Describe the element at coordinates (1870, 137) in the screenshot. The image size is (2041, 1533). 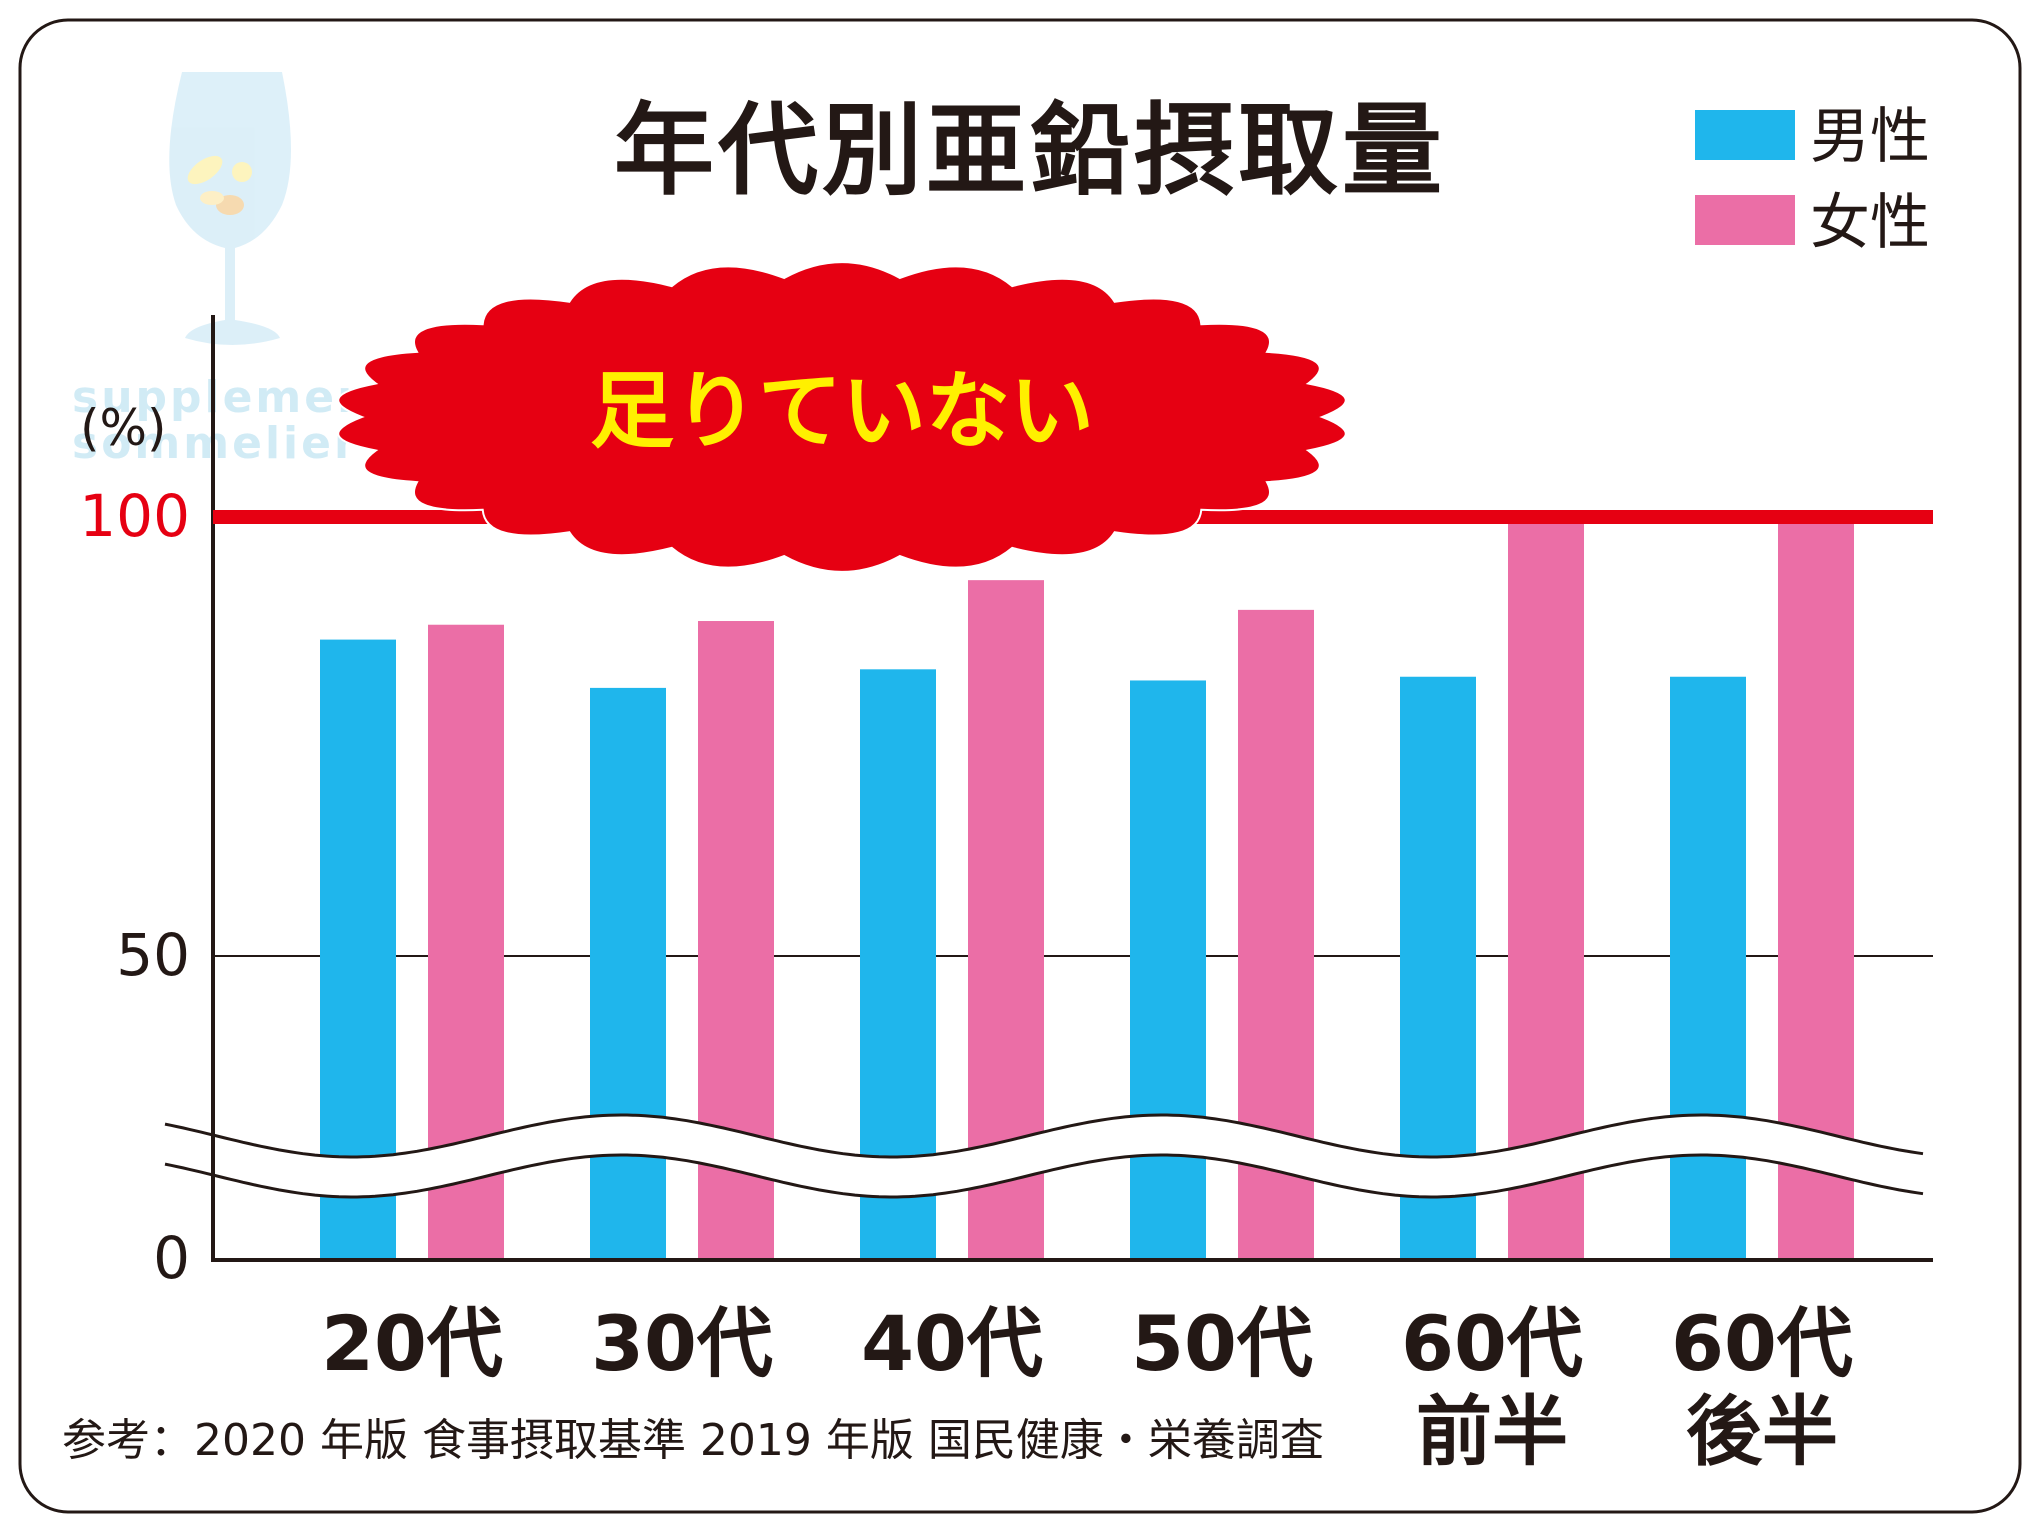
I see `legend-label-male: 男性` at that location.